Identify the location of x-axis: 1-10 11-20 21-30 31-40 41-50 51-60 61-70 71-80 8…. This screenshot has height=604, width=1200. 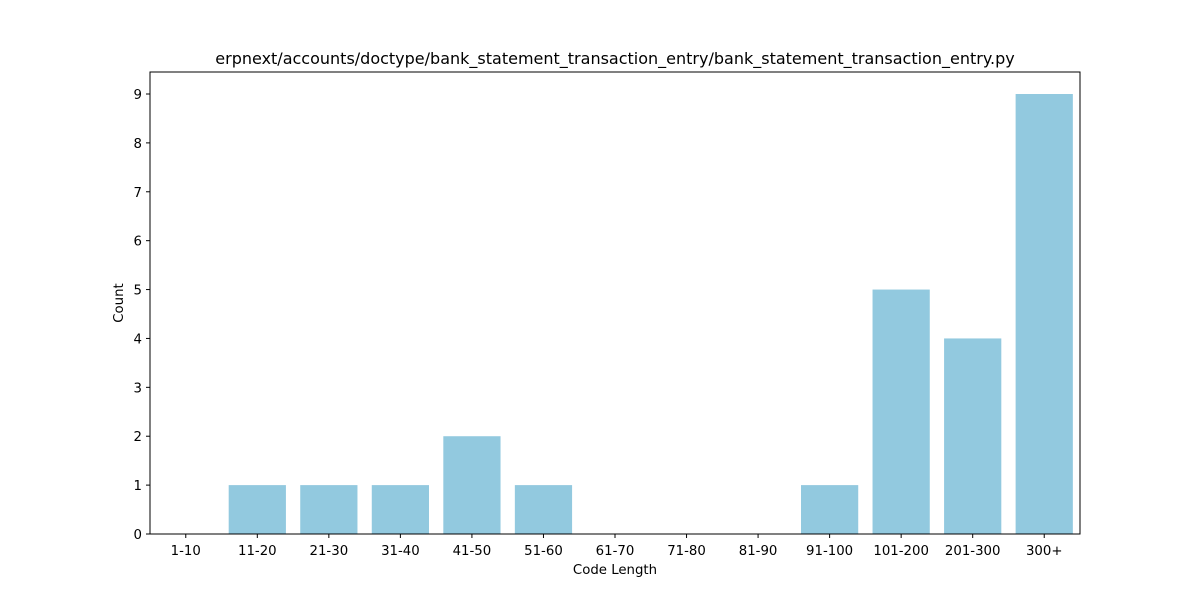
(617, 546).